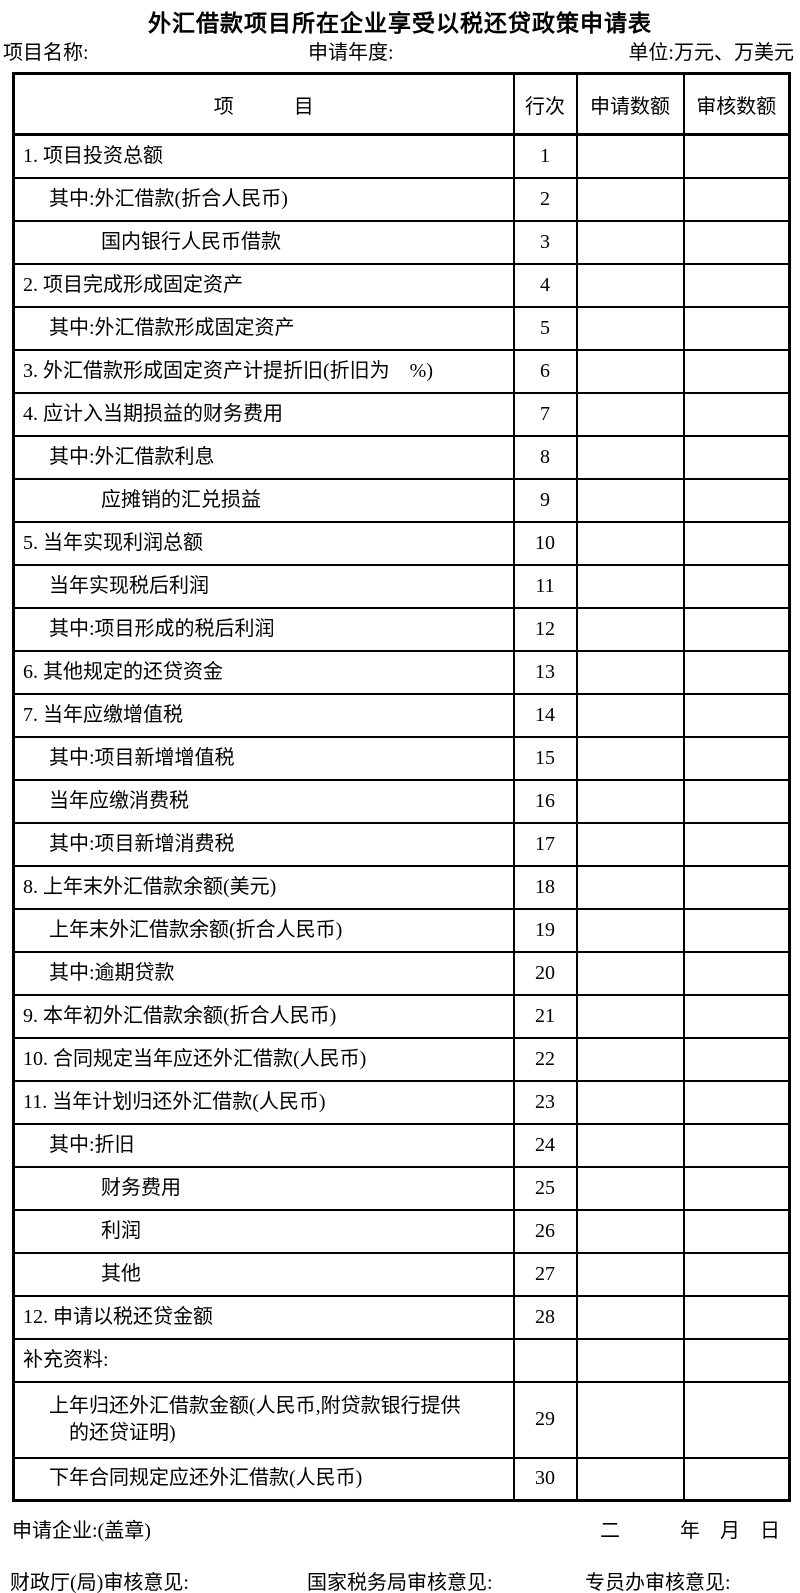  What do you see at coordinates (545, 1102) in the screenshot?
I see `line-number-cell: 23` at bounding box center [545, 1102].